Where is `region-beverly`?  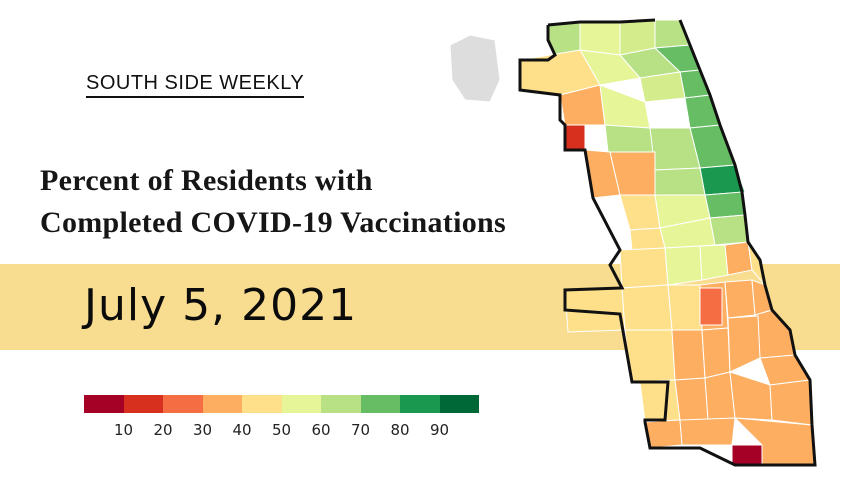 region-beverly is located at coordinates (660, 401).